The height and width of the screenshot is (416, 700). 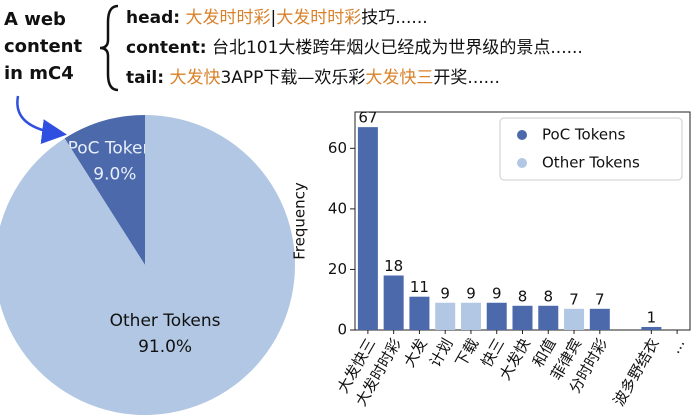 I want to click on pie-slice, so click(x=104, y=190).